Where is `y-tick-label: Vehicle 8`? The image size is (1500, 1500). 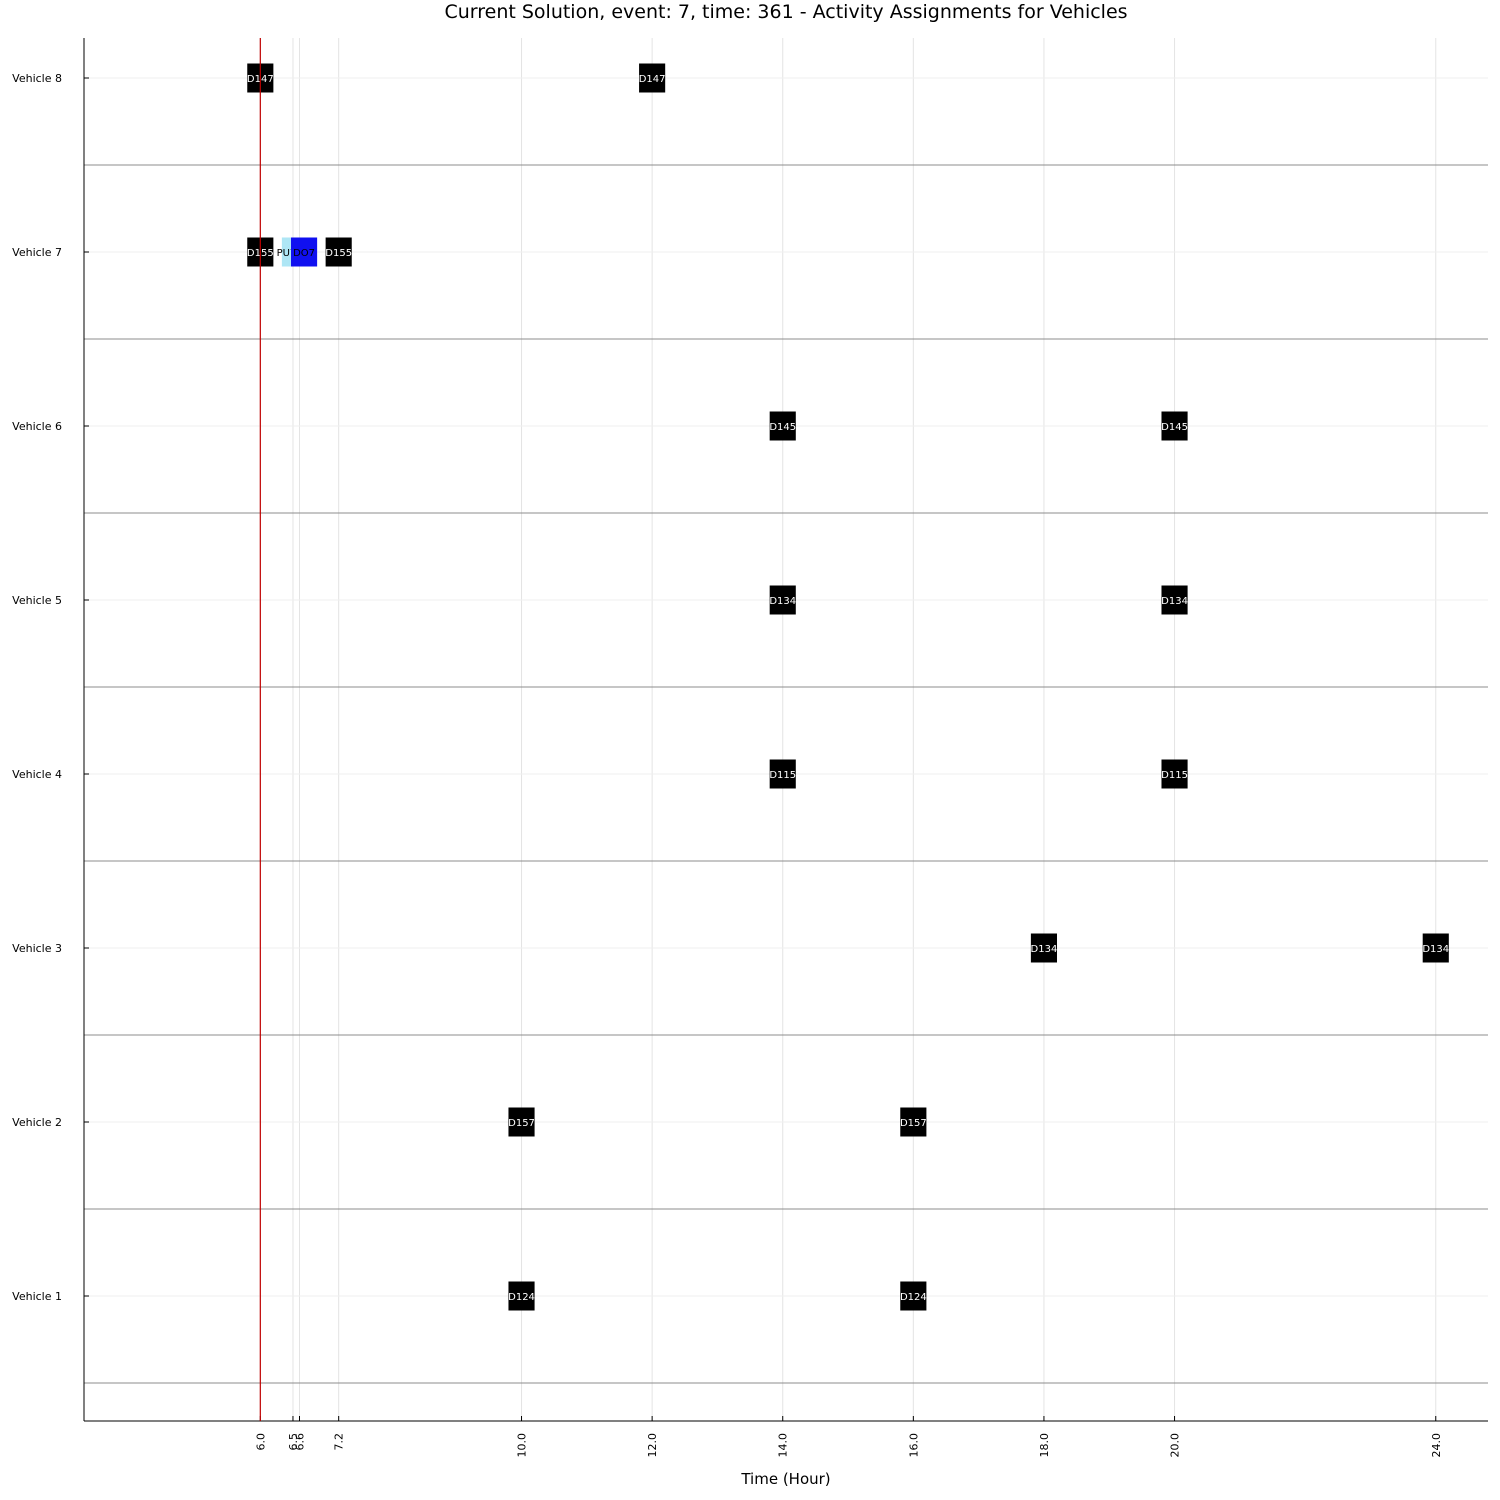 y-tick-label: Vehicle 8 is located at coordinates (37, 78).